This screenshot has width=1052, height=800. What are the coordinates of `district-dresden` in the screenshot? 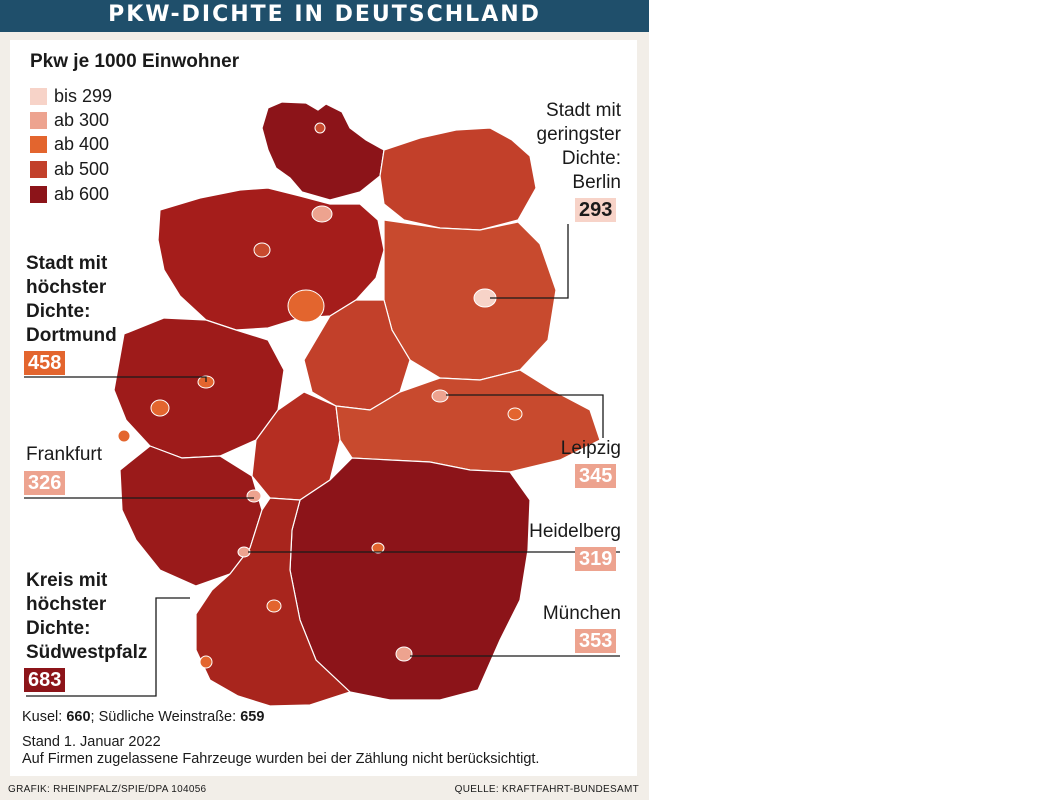 It's located at (515, 414).